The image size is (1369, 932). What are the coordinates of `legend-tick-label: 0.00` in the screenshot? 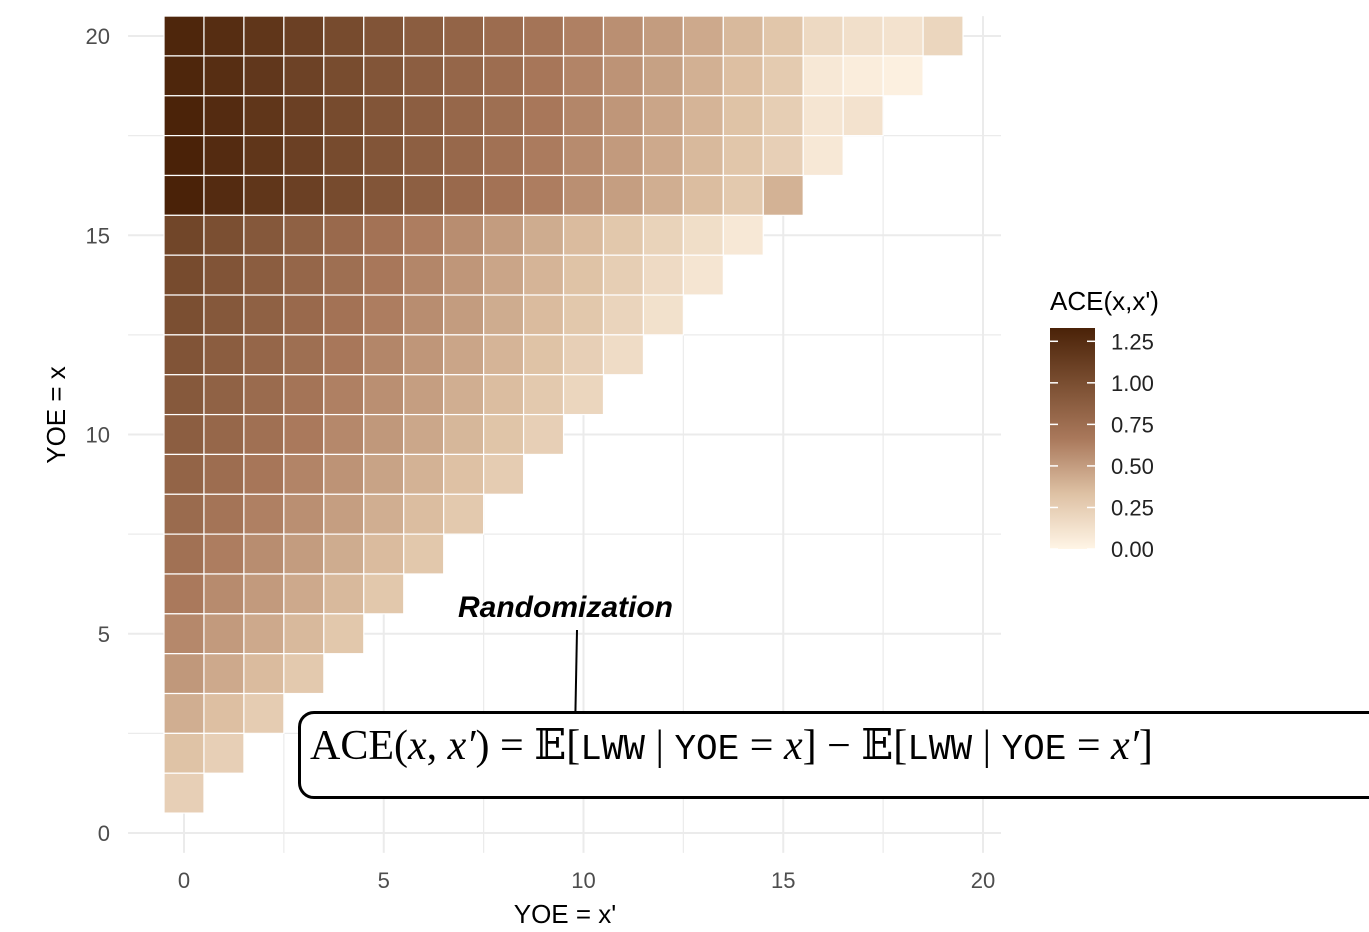 It's located at (1132, 549).